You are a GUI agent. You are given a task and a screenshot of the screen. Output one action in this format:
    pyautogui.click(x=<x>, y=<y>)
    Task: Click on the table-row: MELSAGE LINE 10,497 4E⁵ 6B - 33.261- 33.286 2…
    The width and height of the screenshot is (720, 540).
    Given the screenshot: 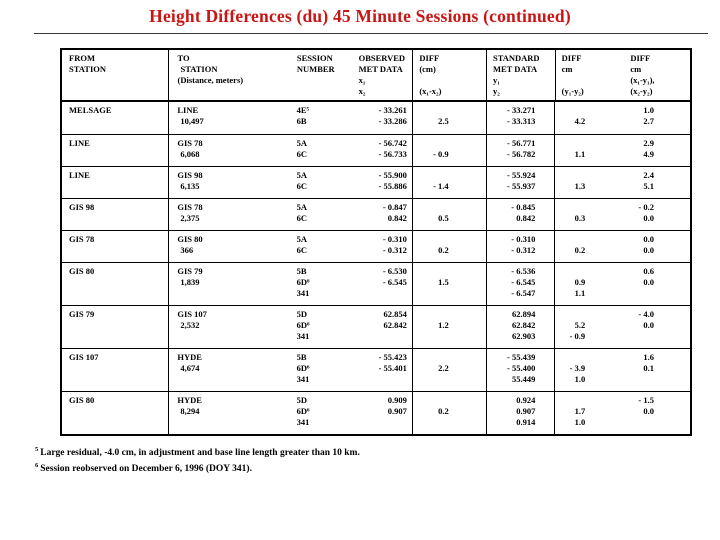 What is the action you would take?
    pyautogui.click(x=376, y=118)
    